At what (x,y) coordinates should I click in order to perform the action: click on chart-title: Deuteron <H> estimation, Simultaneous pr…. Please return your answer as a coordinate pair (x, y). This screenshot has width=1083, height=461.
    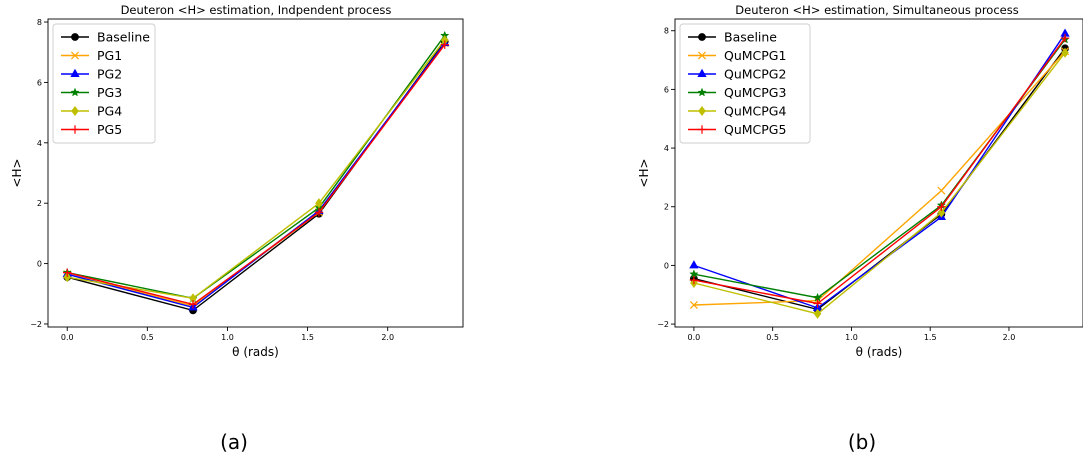
    Looking at the image, I should click on (876, 10).